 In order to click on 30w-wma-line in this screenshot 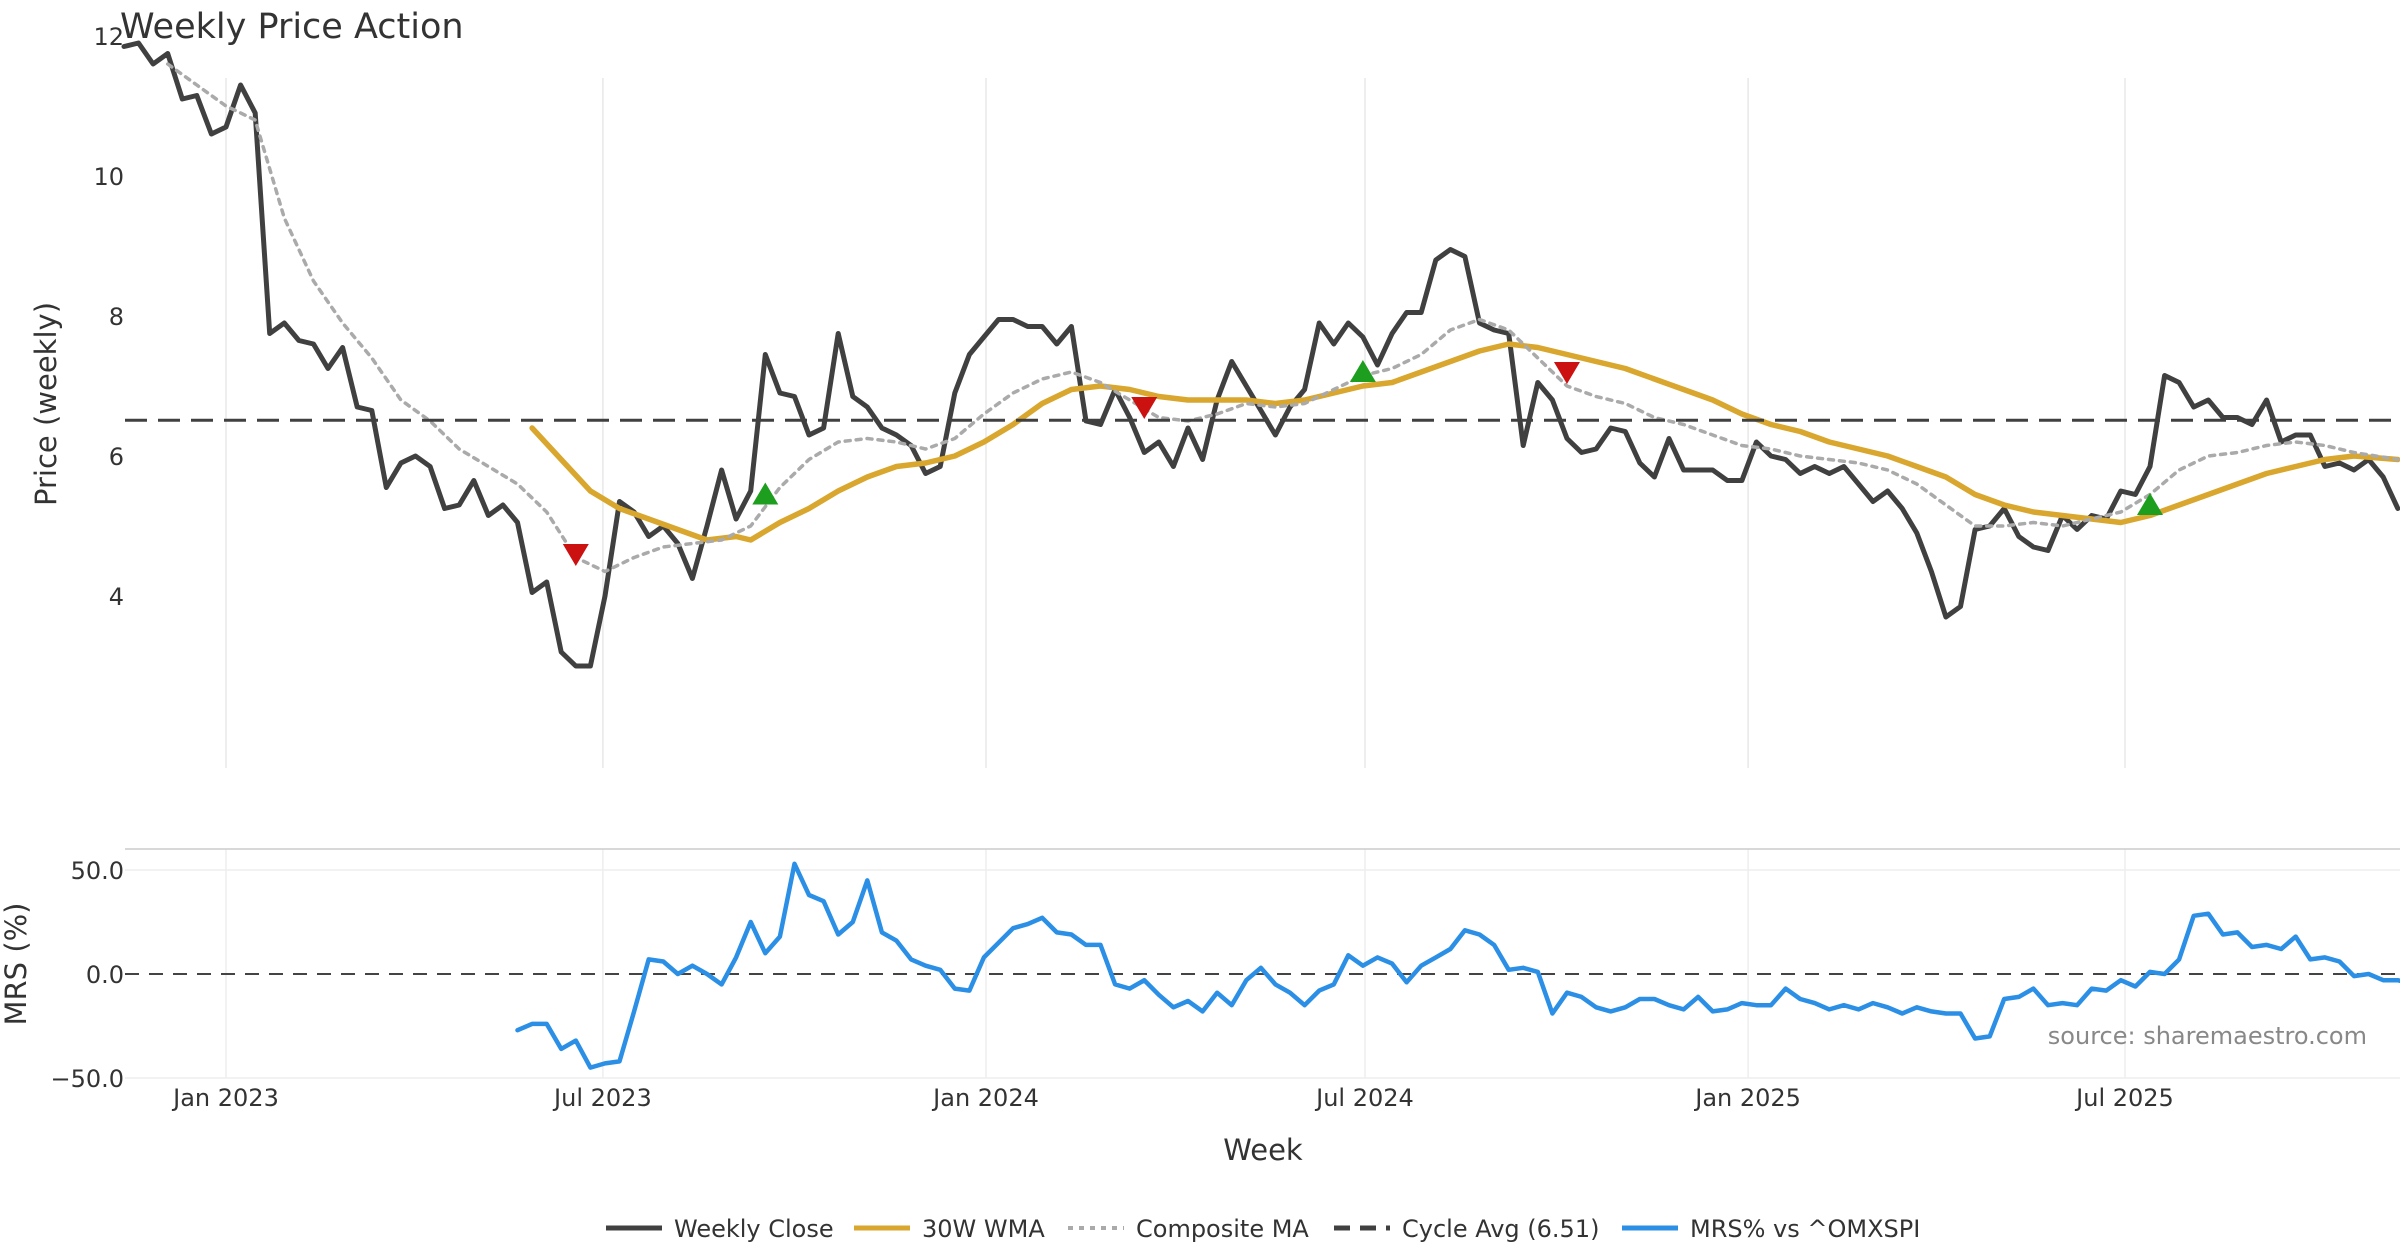, I will do `click(1464, 442)`.